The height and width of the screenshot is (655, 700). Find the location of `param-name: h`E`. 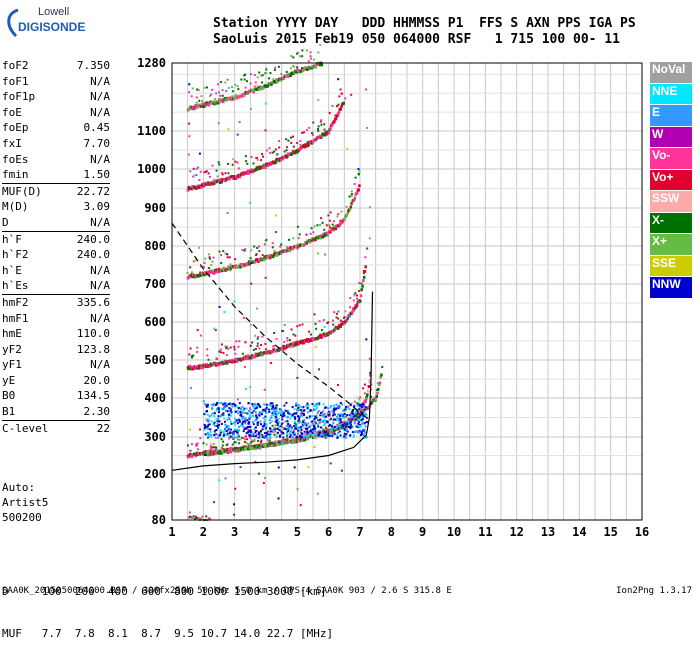

param-name: h`E is located at coordinates (12, 270).